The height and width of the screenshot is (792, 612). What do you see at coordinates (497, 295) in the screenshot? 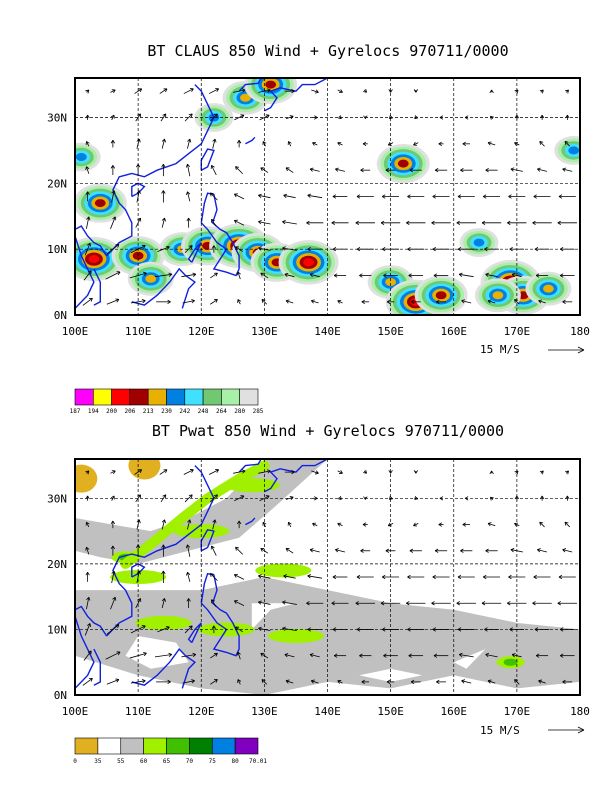
I see `convective-cell` at bounding box center [497, 295].